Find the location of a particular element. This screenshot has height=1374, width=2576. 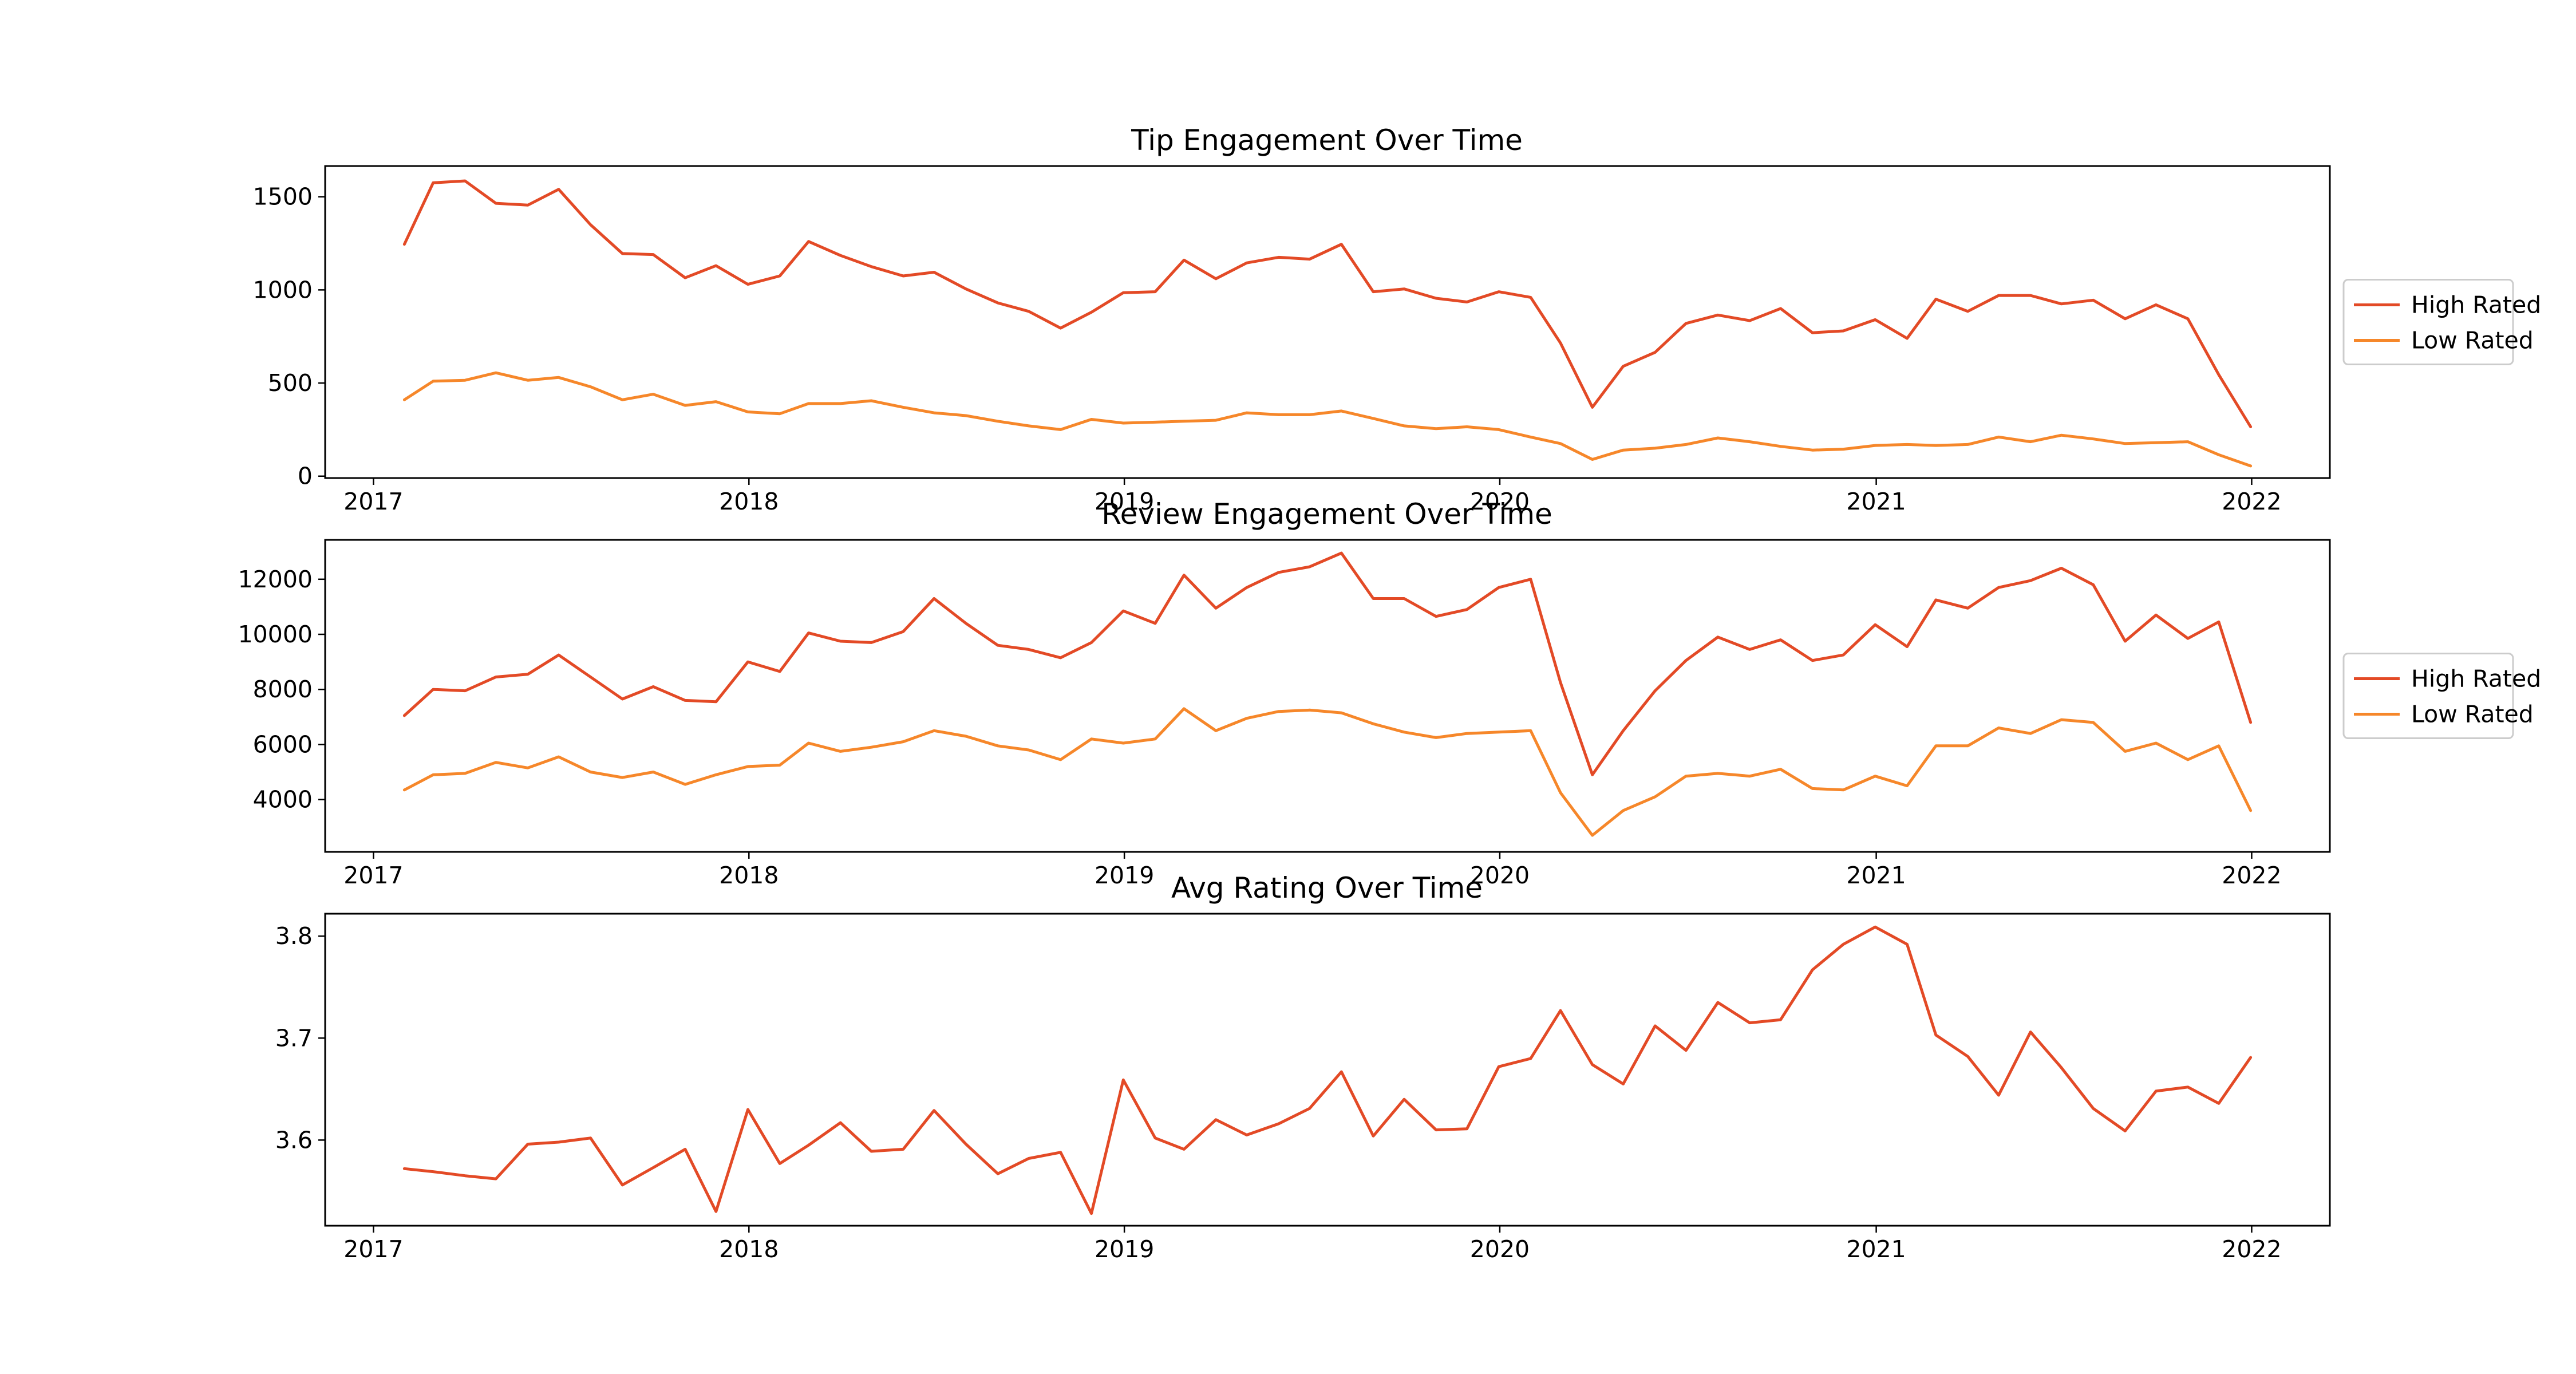

chart-title: Tip Engagement Over Time is located at coordinates (1327, 140).